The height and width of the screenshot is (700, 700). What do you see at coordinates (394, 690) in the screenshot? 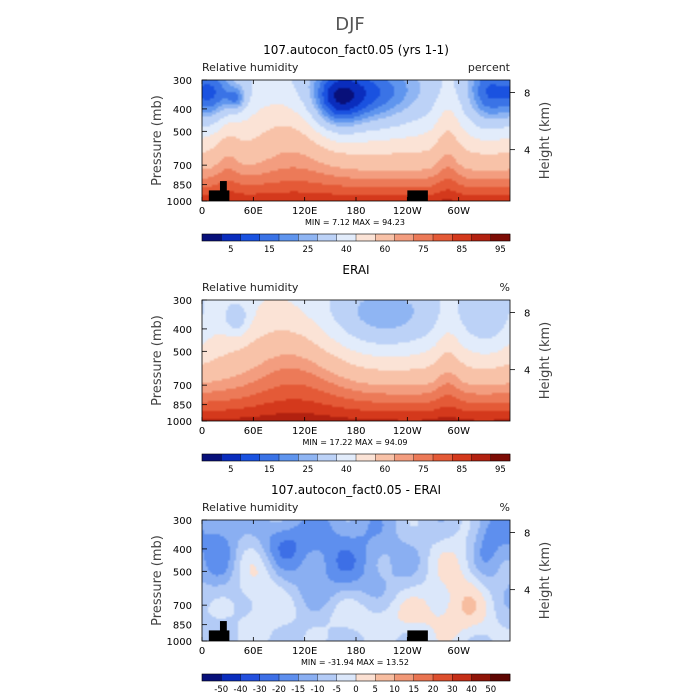
I see `colorbar-tick-label: 10` at bounding box center [394, 690].